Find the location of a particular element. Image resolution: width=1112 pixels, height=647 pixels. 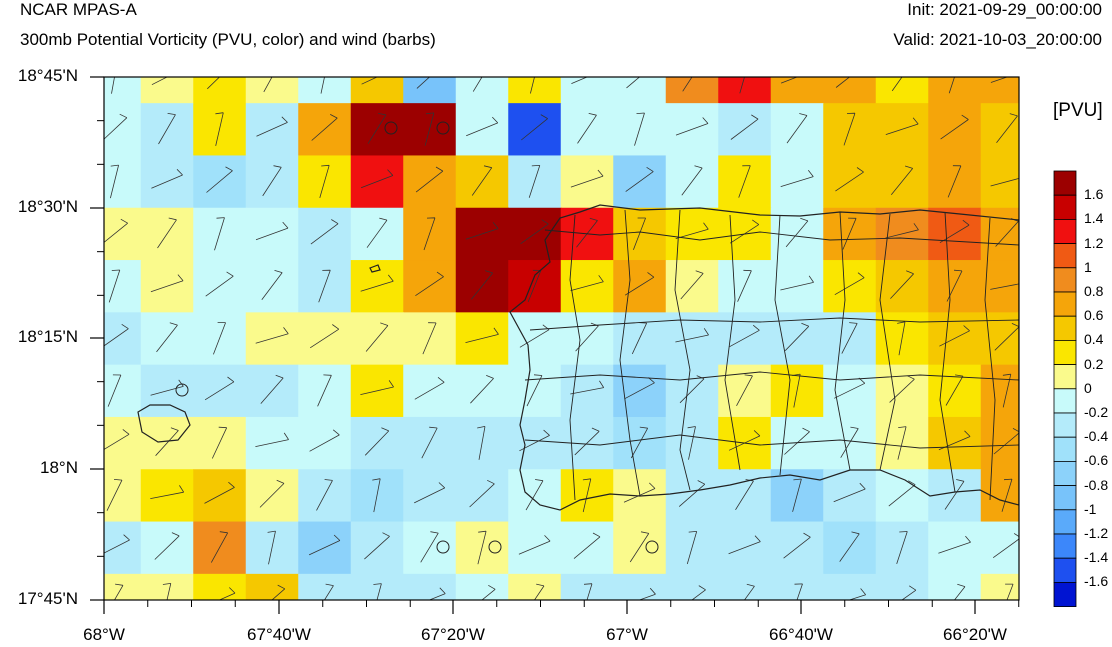

colorbar-label: -0.2 is located at coordinates (1096, 412).